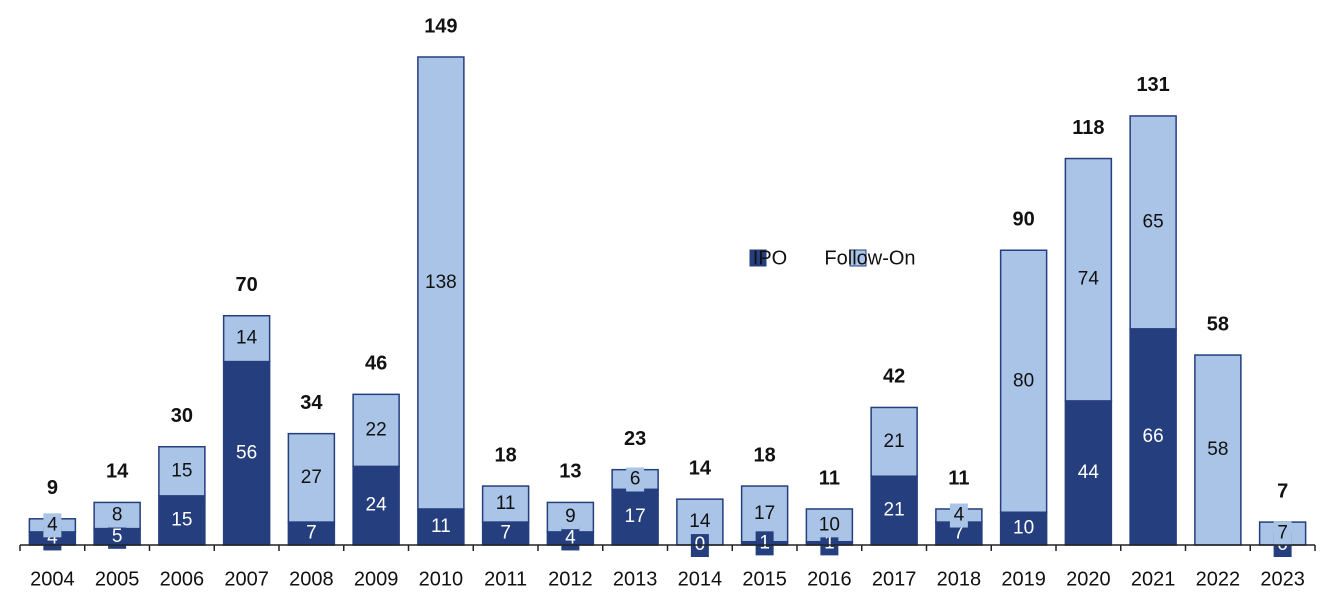 The width and height of the screenshot is (1323, 598). I want to click on value-label: 74, so click(1089, 279).